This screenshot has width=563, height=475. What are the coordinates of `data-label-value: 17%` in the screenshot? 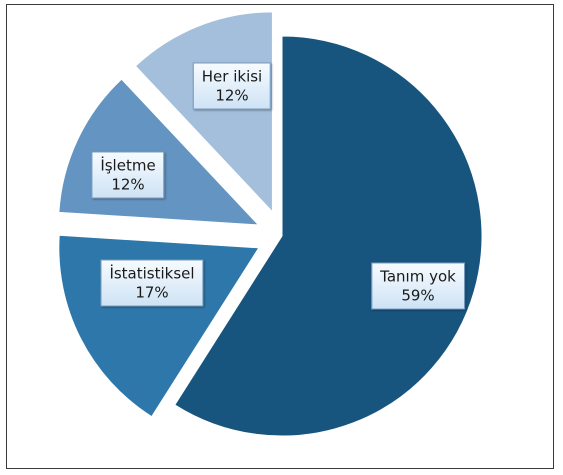 It's located at (152, 292).